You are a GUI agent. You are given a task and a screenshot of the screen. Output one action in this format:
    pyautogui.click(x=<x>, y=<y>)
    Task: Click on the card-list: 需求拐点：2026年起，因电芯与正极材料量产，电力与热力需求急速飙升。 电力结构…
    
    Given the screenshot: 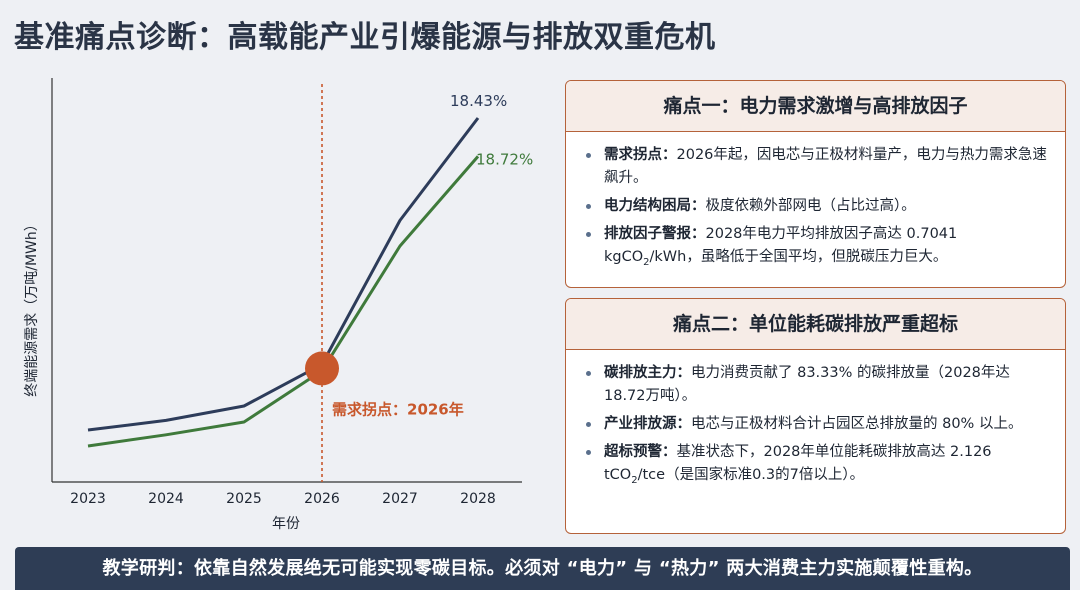 What is the action you would take?
    pyautogui.click(x=815, y=203)
    